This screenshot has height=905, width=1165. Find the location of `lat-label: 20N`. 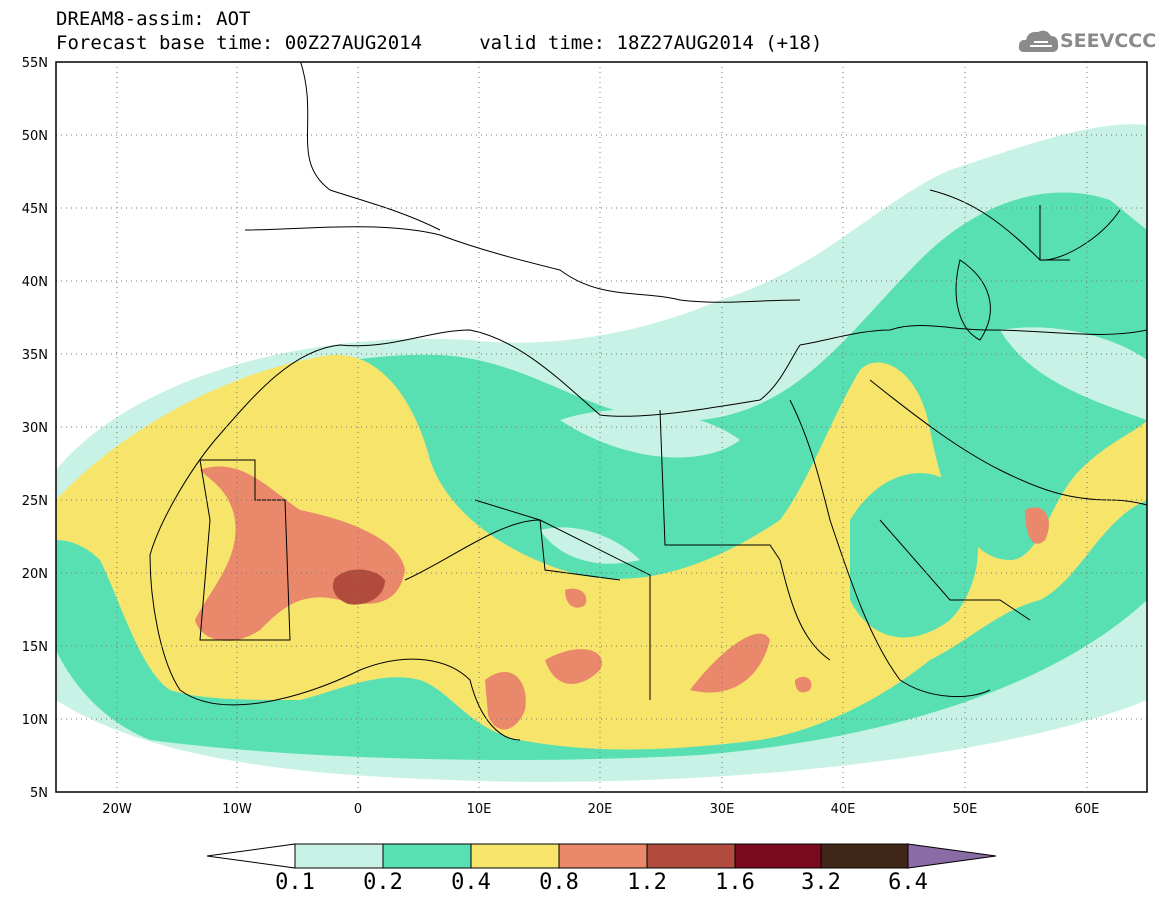

lat-label: 20N is located at coordinates (35, 574).